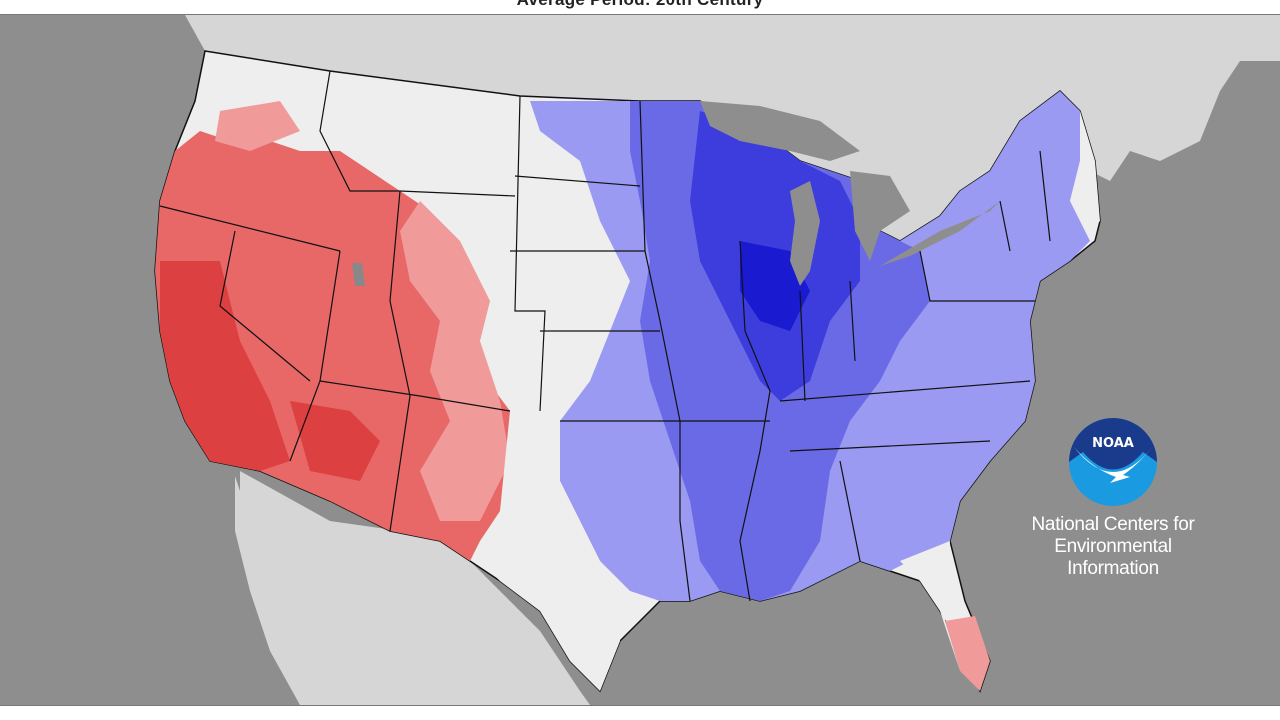 This screenshot has width=1280, height=720. What do you see at coordinates (967, 653) in the screenshot?
I see `florida-warm` at bounding box center [967, 653].